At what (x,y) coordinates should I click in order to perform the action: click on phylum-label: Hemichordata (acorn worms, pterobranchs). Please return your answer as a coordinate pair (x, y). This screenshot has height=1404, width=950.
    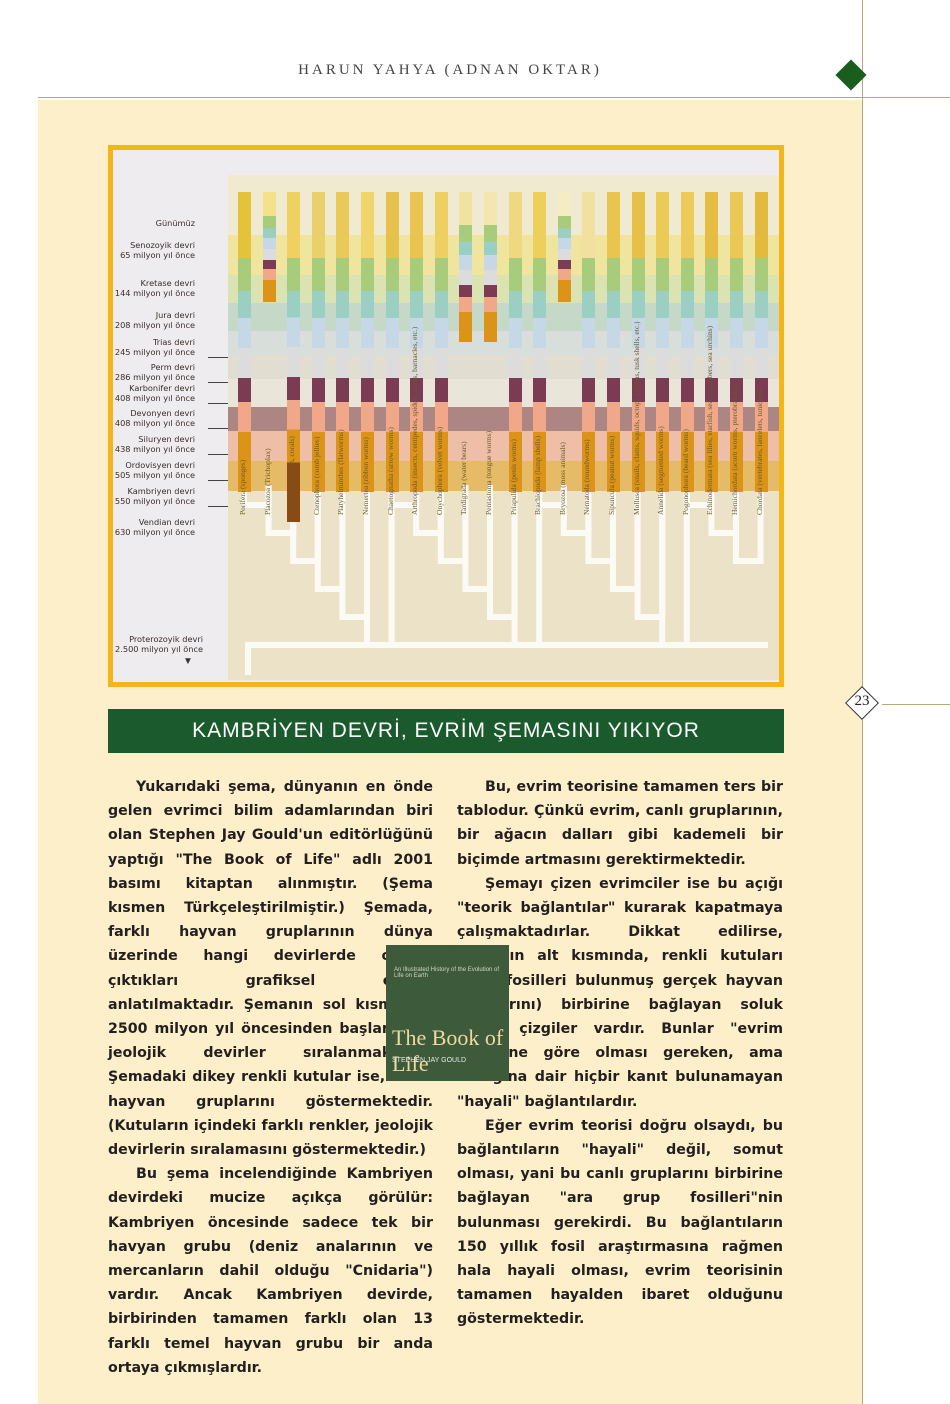
    Looking at the image, I should click on (734, 449).